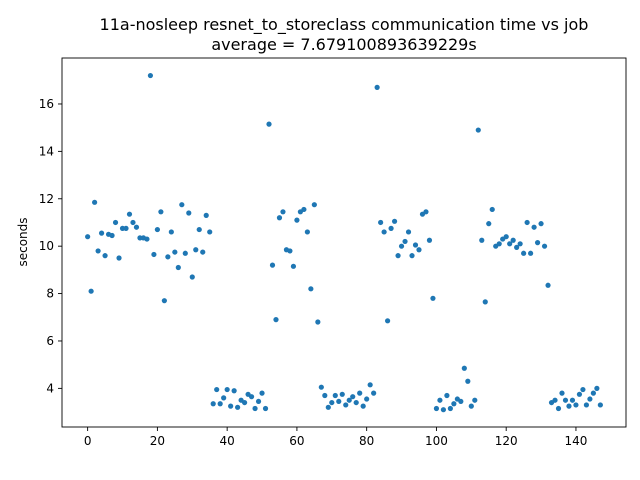 The height and width of the screenshot is (480, 640). What do you see at coordinates (506, 441) in the screenshot?
I see `x-tick-label: 120` at bounding box center [506, 441].